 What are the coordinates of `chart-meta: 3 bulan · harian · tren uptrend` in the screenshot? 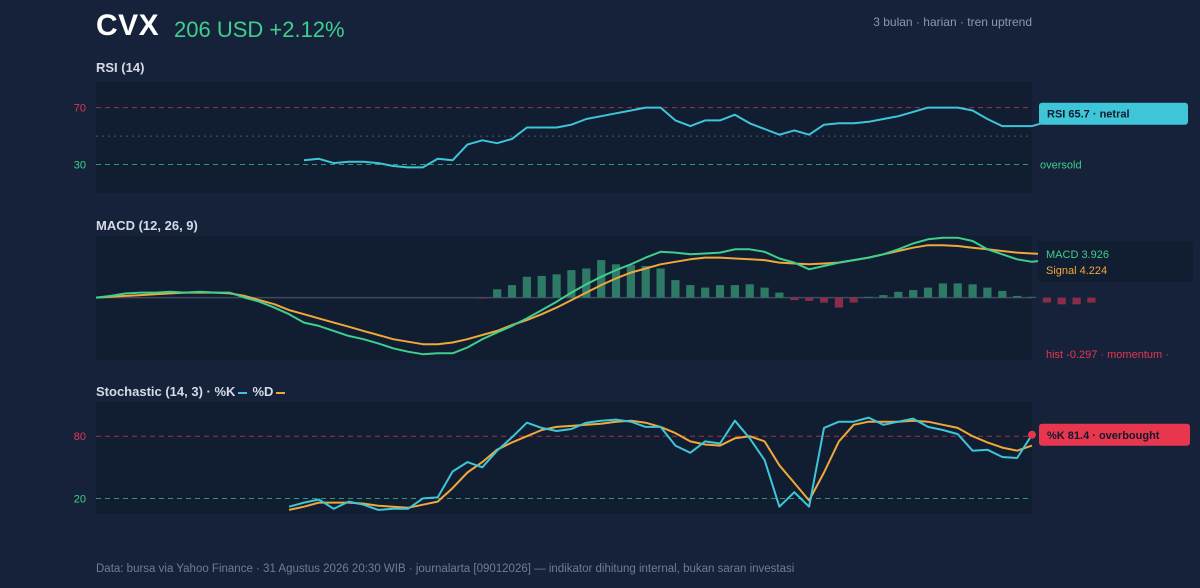 It's located at (952, 22).